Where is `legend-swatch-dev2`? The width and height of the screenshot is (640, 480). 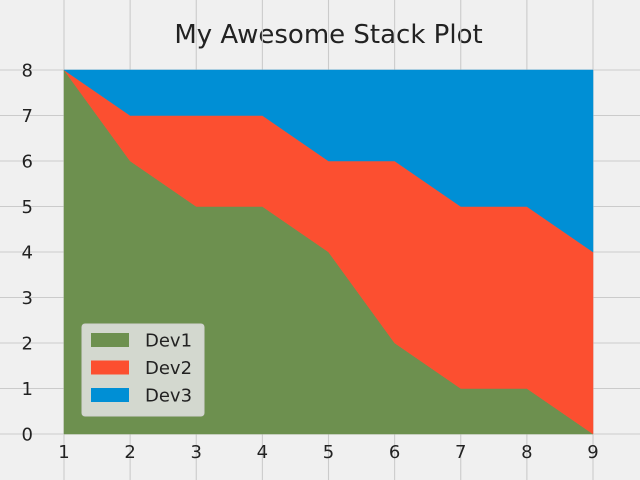 legend-swatch-dev2 is located at coordinates (110, 367).